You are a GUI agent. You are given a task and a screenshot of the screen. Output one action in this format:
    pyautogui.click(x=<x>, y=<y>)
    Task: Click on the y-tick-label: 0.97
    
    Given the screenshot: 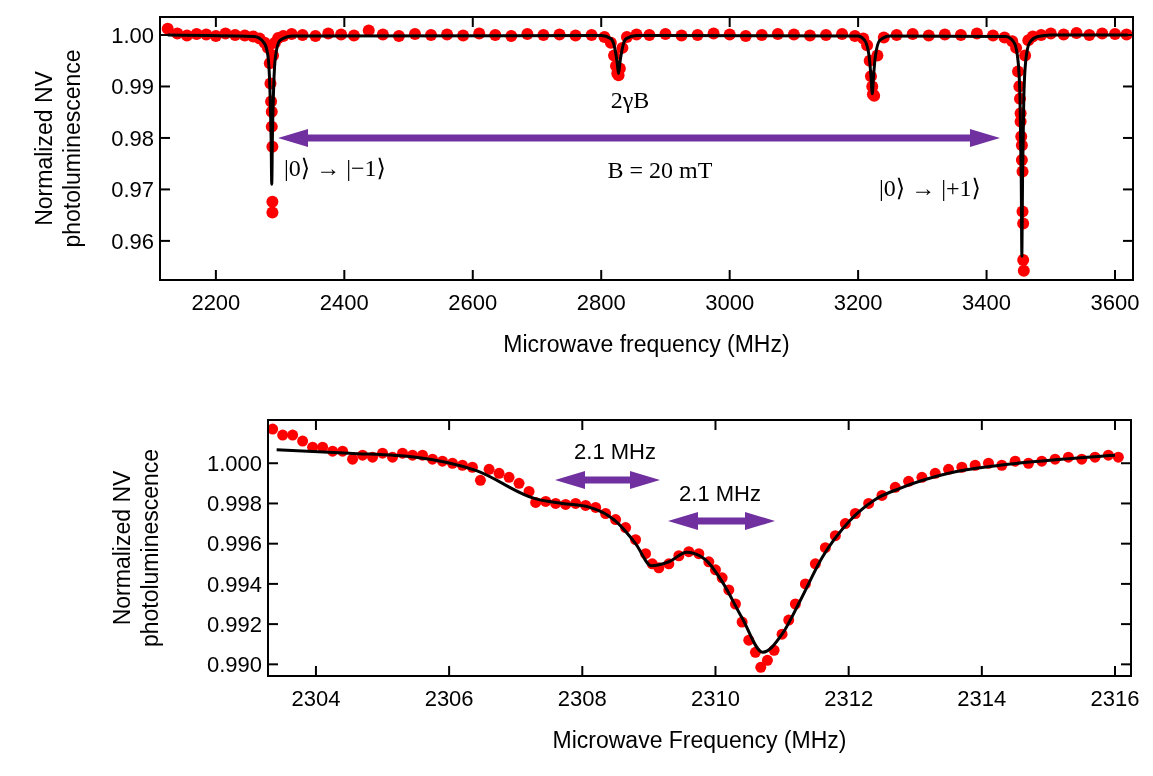 What is the action you would take?
    pyautogui.click(x=132, y=190)
    